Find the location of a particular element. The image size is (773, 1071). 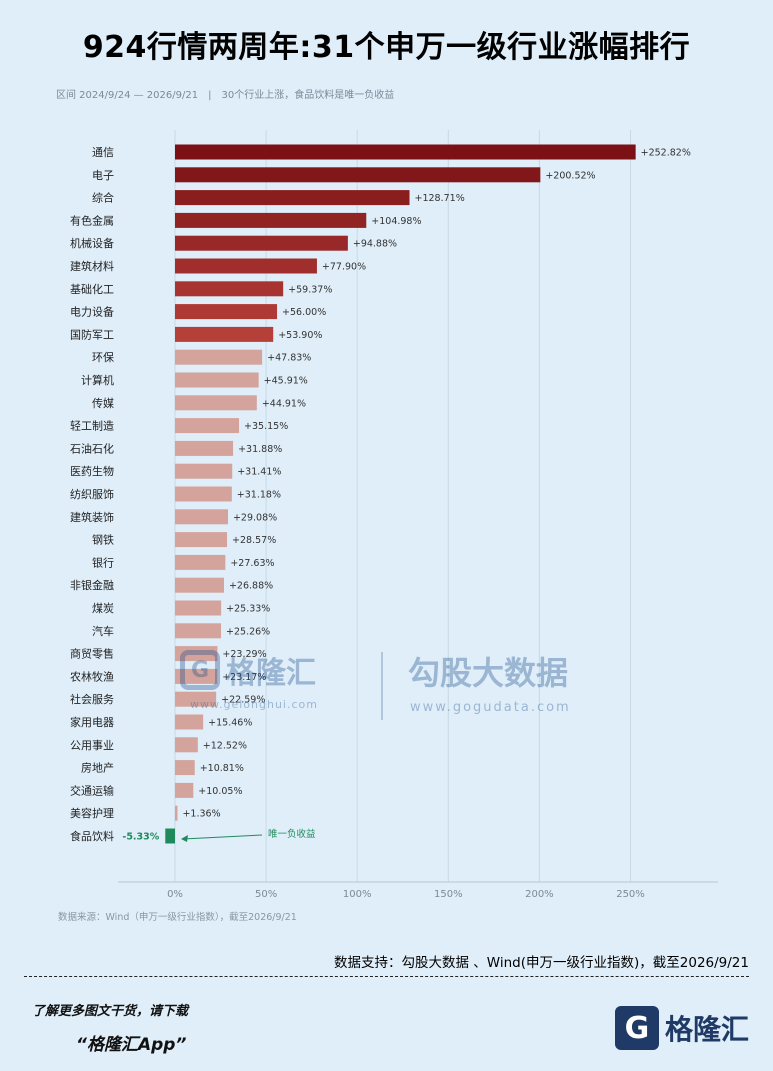

category-label-21: 汽车 is located at coordinates (103, 631).